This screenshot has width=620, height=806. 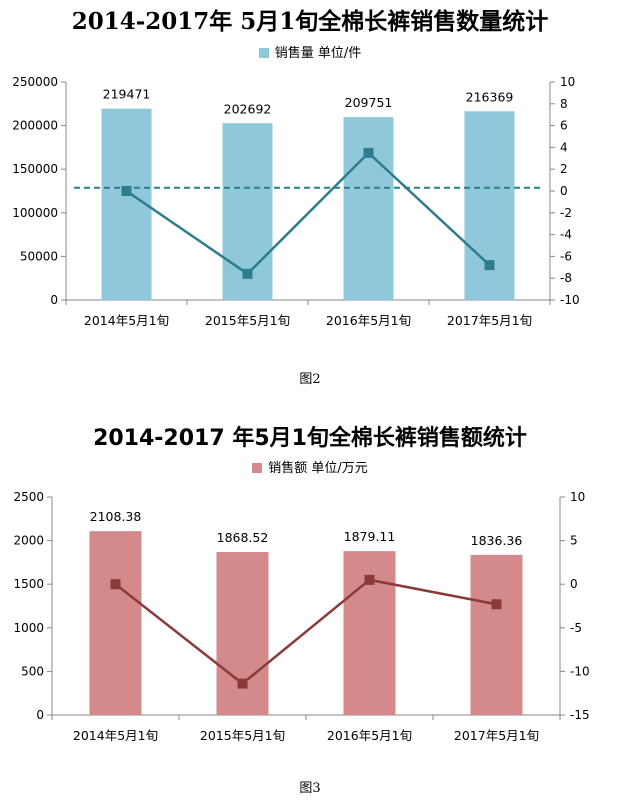 What do you see at coordinates (370, 536) in the screenshot?
I see `data-label: 1879.11` at bounding box center [370, 536].